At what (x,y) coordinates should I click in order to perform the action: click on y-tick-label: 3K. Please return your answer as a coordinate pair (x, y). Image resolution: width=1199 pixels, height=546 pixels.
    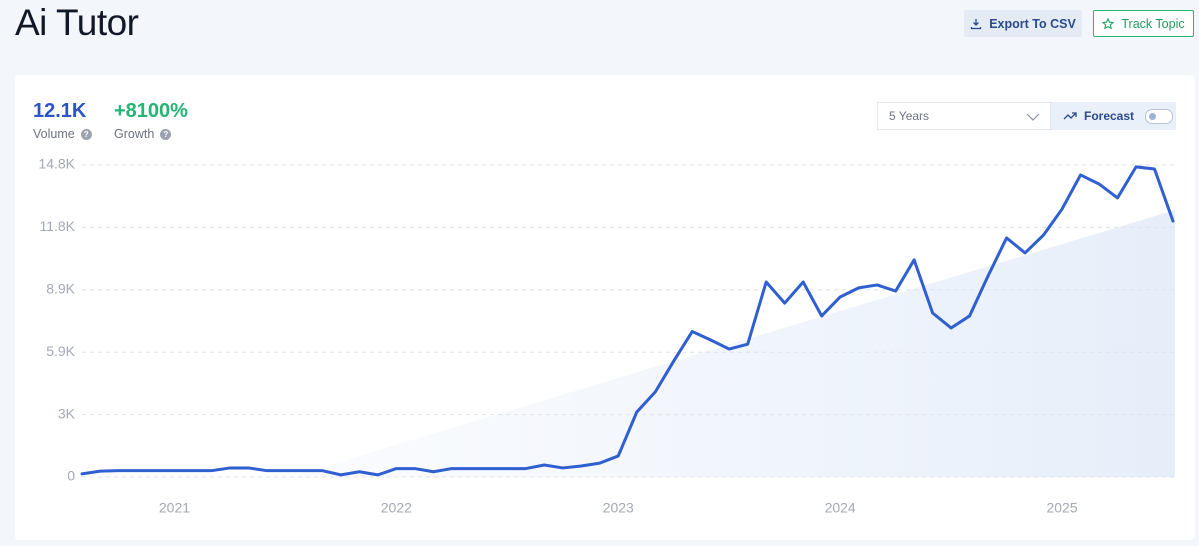
    Looking at the image, I should click on (67, 413).